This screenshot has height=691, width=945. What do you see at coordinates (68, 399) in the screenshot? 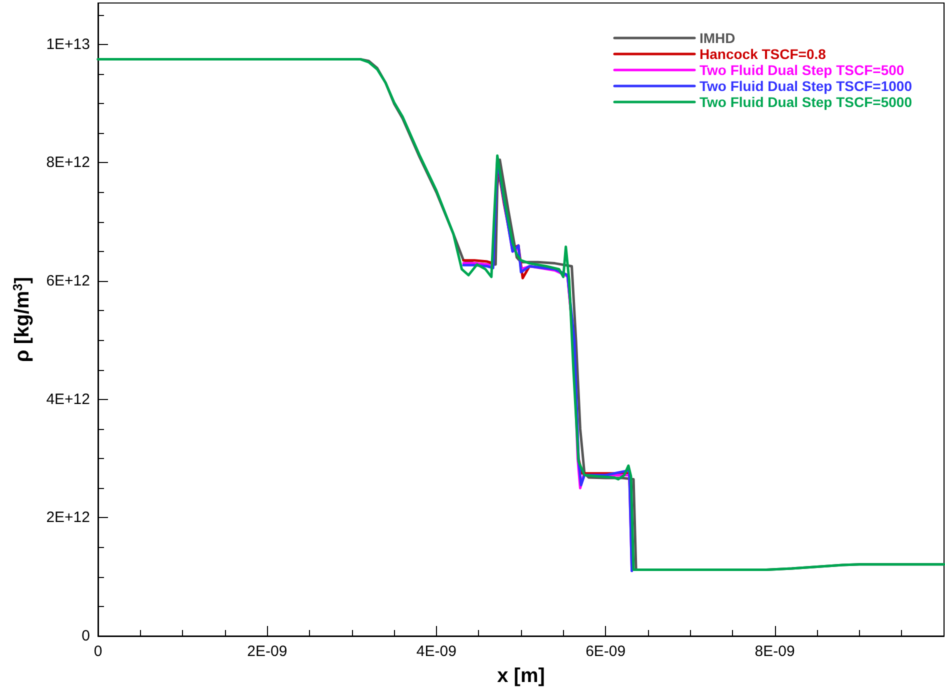
I see `y-tick-label: 4E+12` at bounding box center [68, 399].